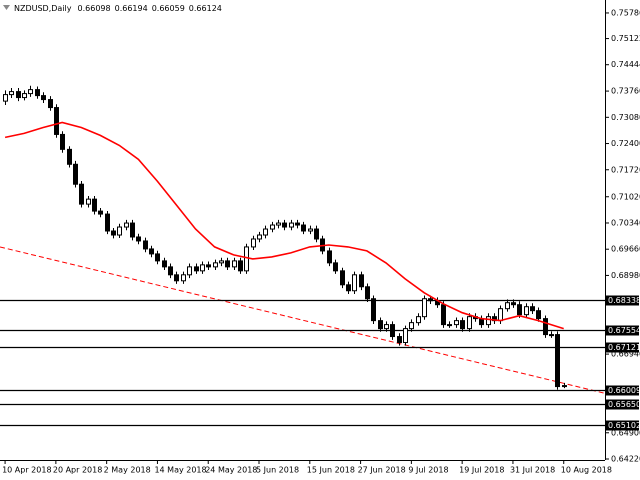  I want to click on close-value: 0.66124, so click(205, 8).